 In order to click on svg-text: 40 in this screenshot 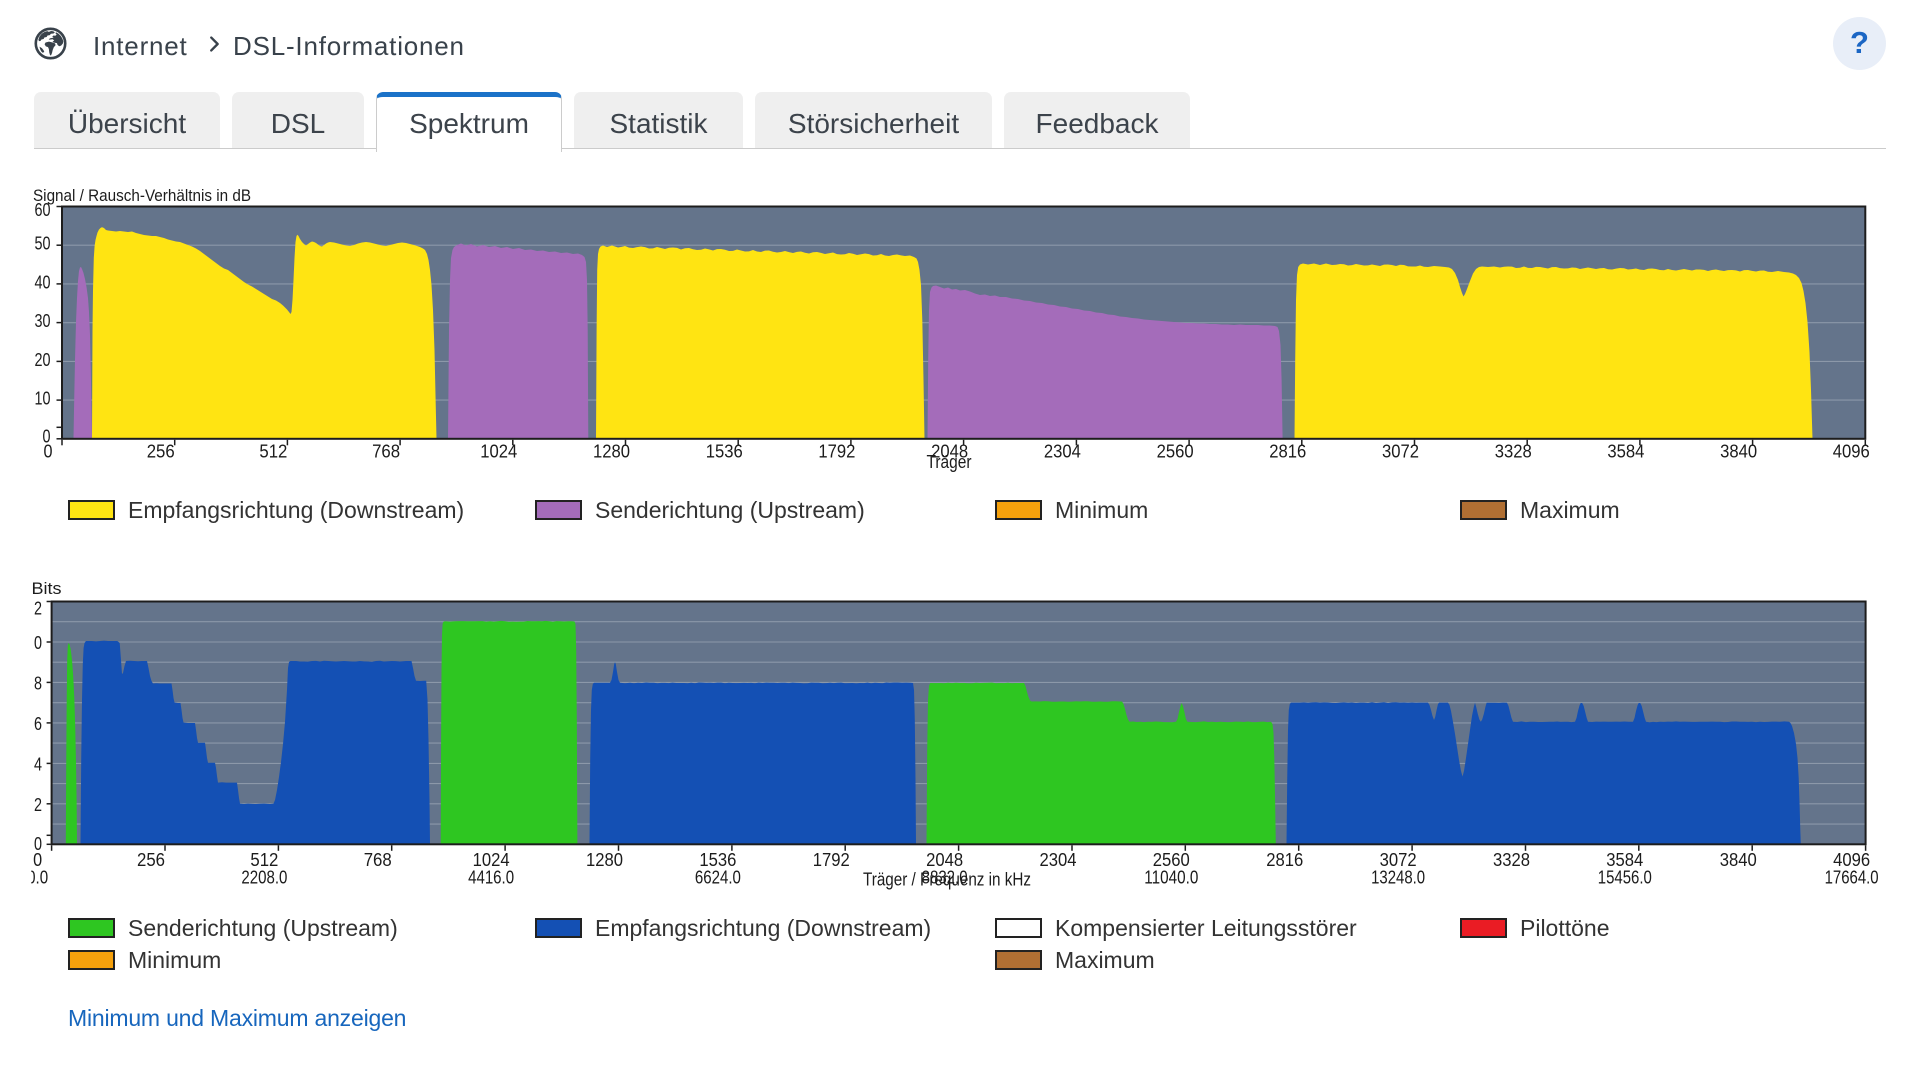, I will do `click(43, 281)`.